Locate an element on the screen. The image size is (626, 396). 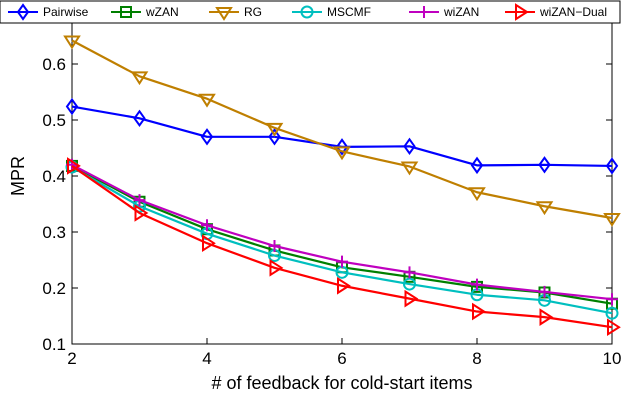
x-tick-label: 2 is located at coordinates (71, 358).